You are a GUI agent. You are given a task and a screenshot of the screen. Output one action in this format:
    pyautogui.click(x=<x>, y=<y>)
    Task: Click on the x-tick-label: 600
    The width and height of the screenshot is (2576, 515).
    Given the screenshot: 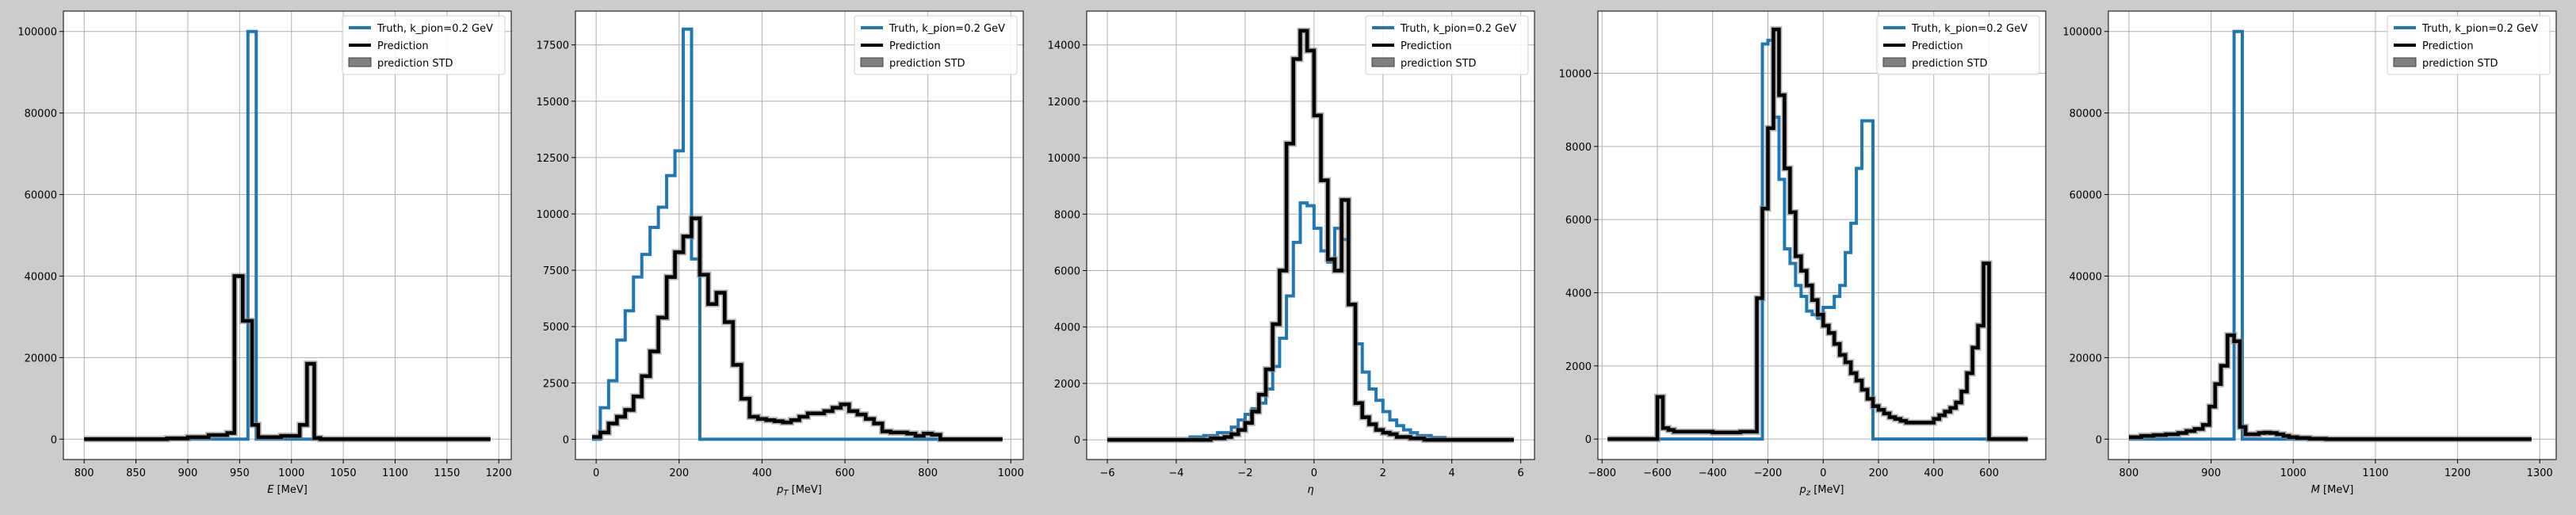 What is the action you would take?
    pyautogui.click(x=1989, y=473)
    